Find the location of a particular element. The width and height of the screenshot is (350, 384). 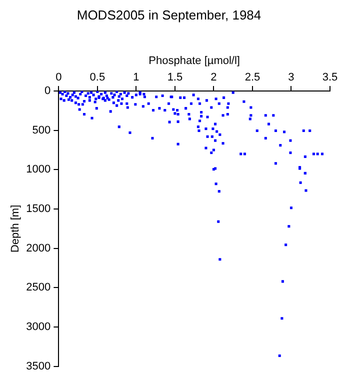

x-tick-label: 2 is located at coordinates (213, 77).